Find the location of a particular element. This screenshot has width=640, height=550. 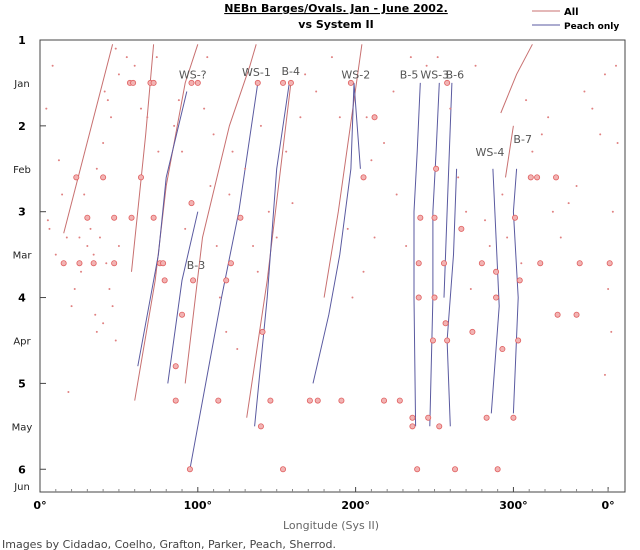

month-label-3: Apr is located at coordinates (22, 341).